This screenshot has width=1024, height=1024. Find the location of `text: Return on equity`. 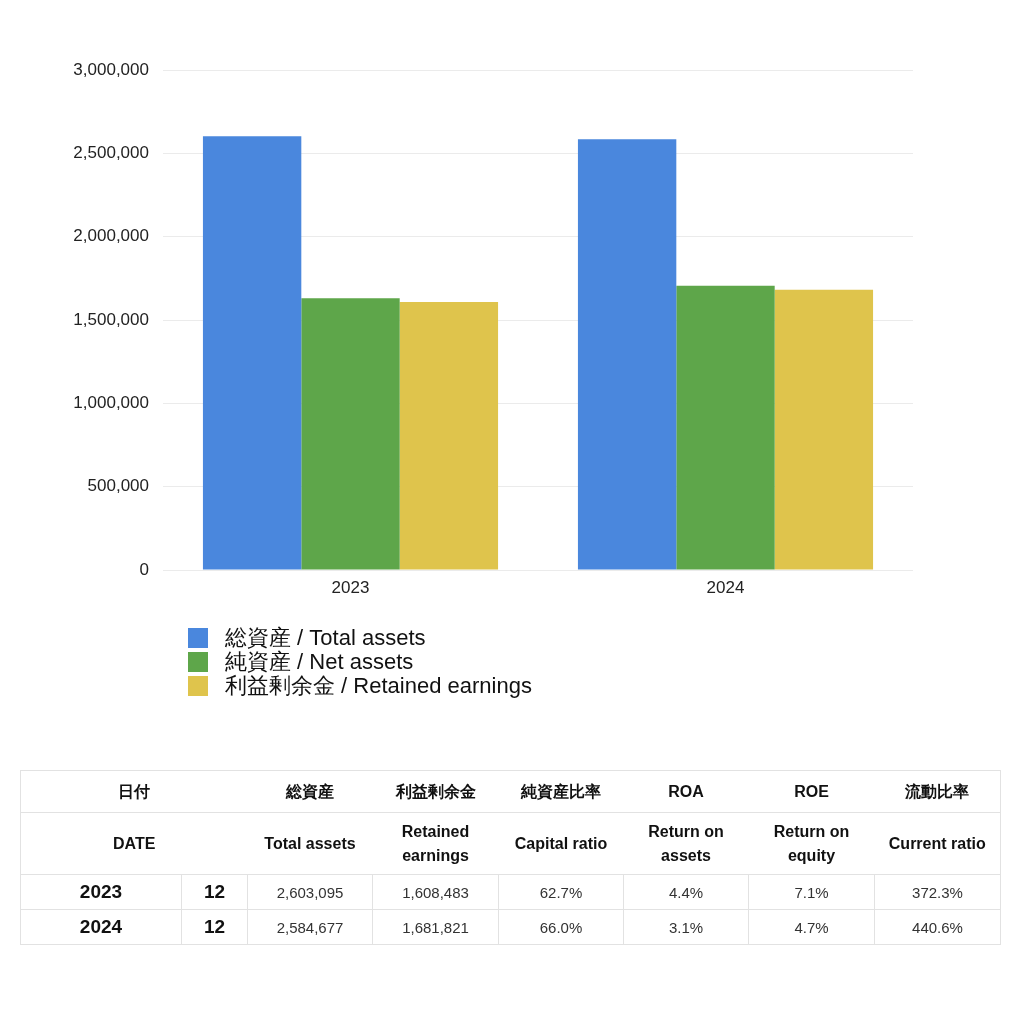

text: Return on equity is located at coordinates (811, 843).